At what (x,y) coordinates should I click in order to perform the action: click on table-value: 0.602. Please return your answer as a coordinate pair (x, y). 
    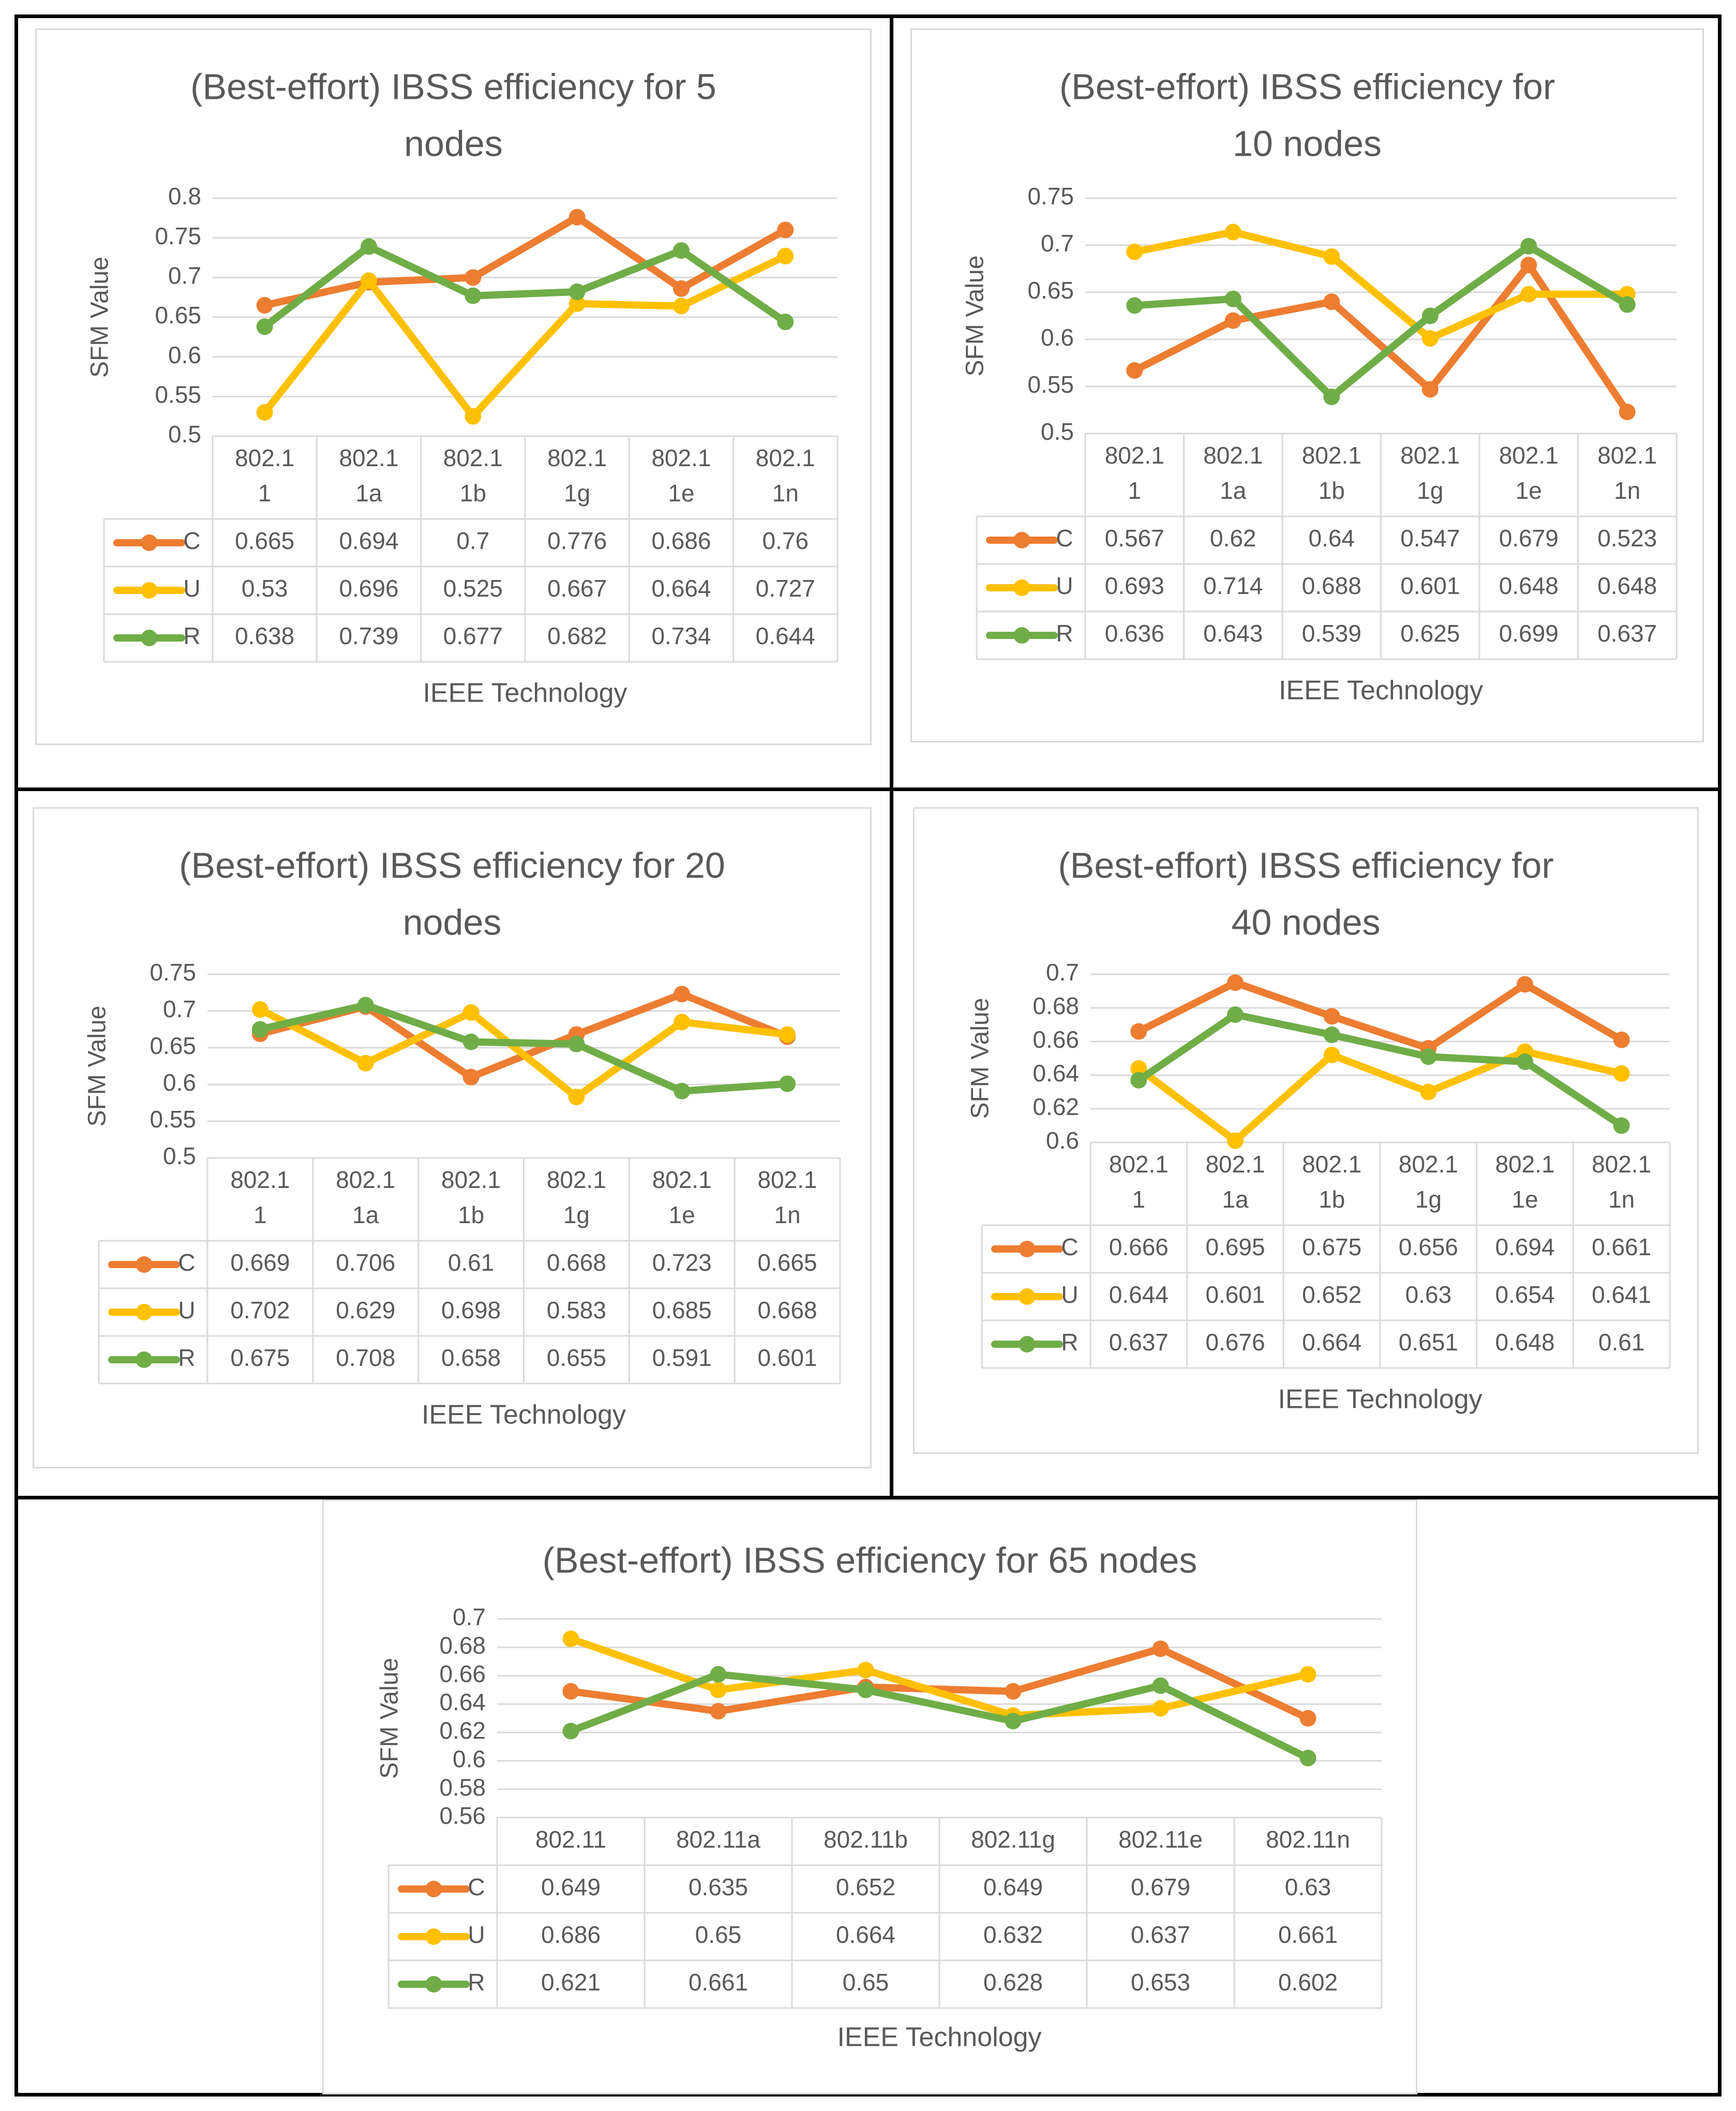
    Looking at the image, I should click on (1308, 1982).